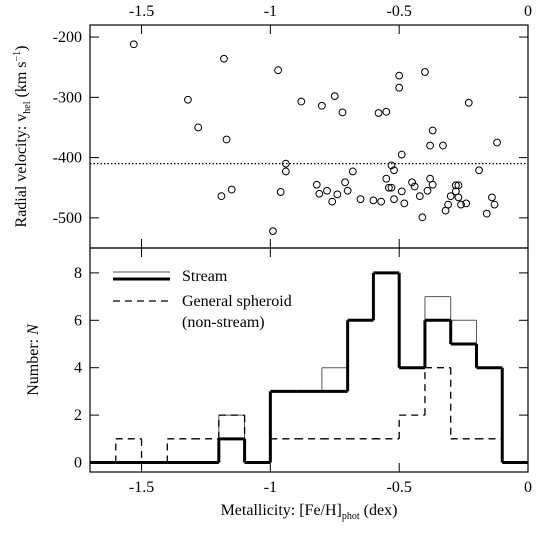 Image resolution: width=560 pixels, height=534 pixels. I want to click on y-tick-label: 8, so click(78, 273).